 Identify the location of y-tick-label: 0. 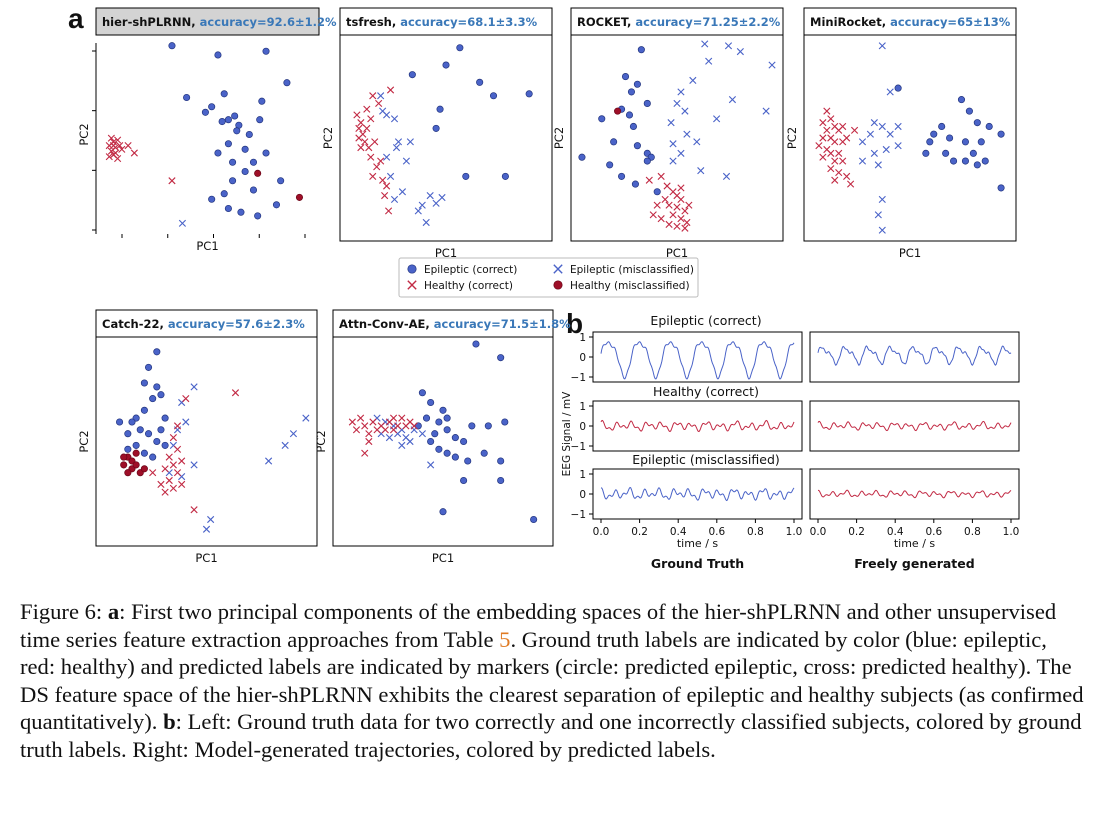
(582, 427).